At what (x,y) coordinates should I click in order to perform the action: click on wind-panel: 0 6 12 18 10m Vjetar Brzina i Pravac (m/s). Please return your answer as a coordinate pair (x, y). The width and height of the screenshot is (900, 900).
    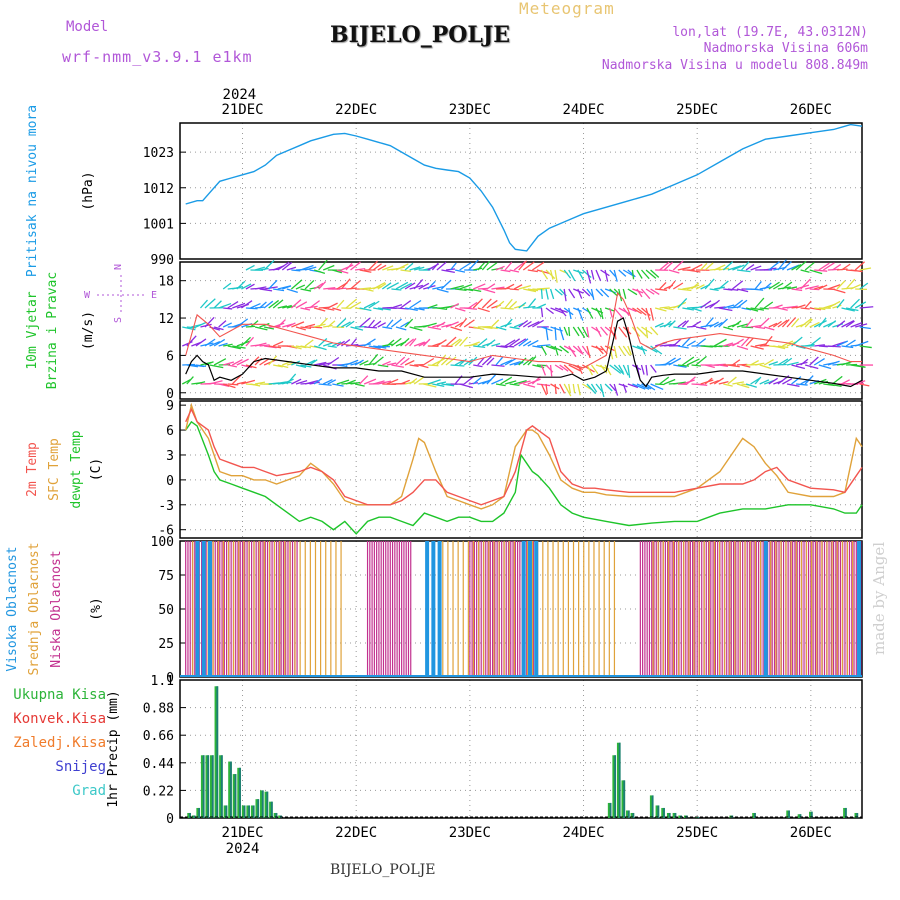
    Looking at the image, I should click on (444, 331).